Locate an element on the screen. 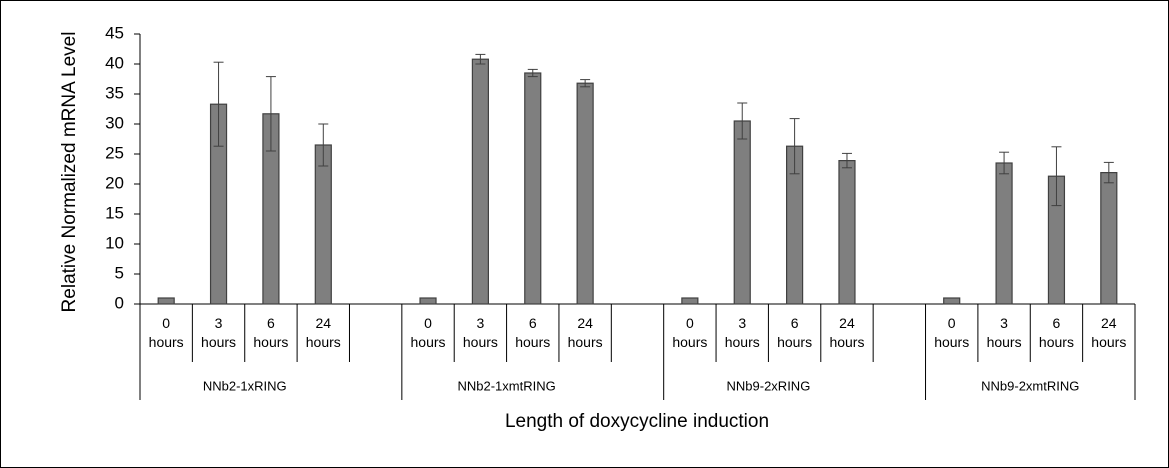 This screenshot has width=1169, height=468. x-axis-label: Length of doxycycline induction is located at coordinates (637, 421).